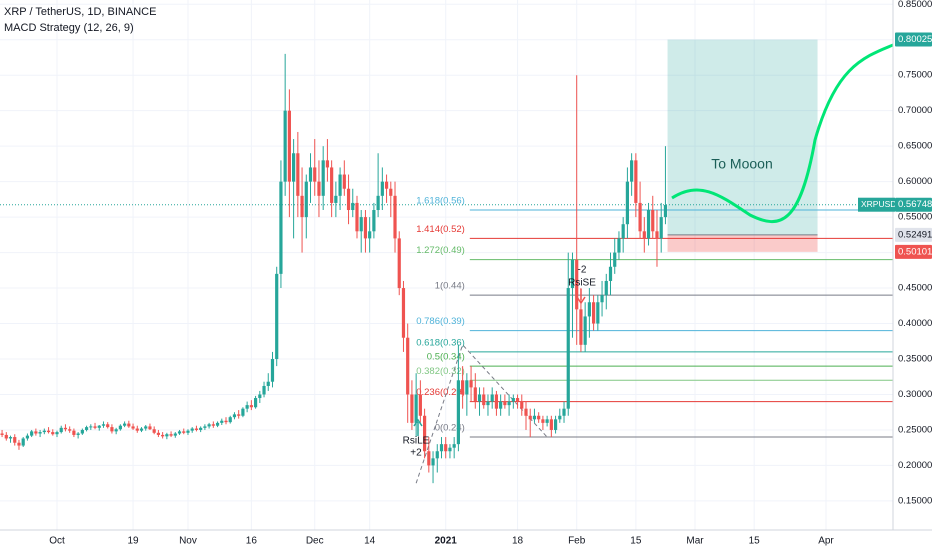 The width and height of the screenshot is (932, 550). I want to click on y-tick-label: 0.40000, so click(915, 323).